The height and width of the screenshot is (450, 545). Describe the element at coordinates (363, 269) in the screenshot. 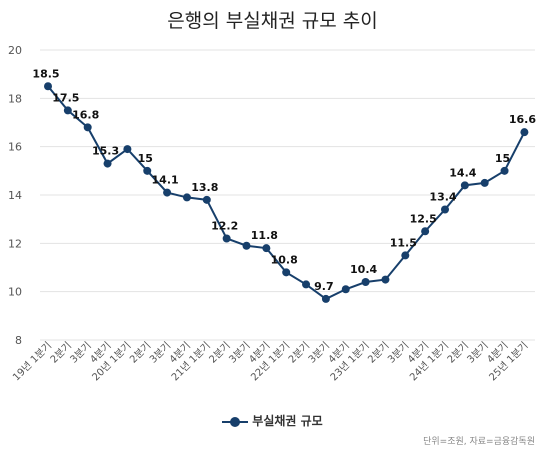

I see `data-label: 10.4` at that location.